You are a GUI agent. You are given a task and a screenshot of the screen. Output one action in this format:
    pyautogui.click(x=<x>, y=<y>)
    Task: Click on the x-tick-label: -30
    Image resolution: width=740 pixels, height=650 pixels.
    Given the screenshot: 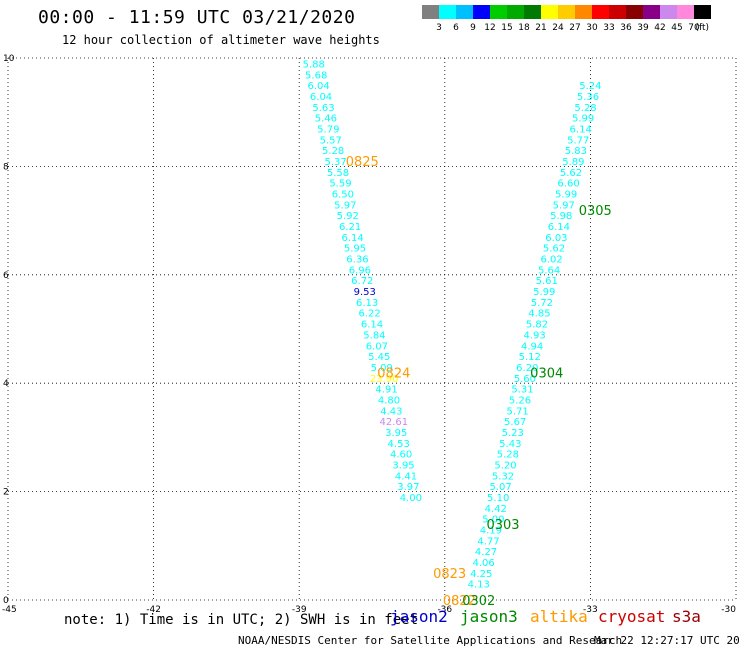 What is the action you would take?
    pyautogui.click(x=728, y=610)
    